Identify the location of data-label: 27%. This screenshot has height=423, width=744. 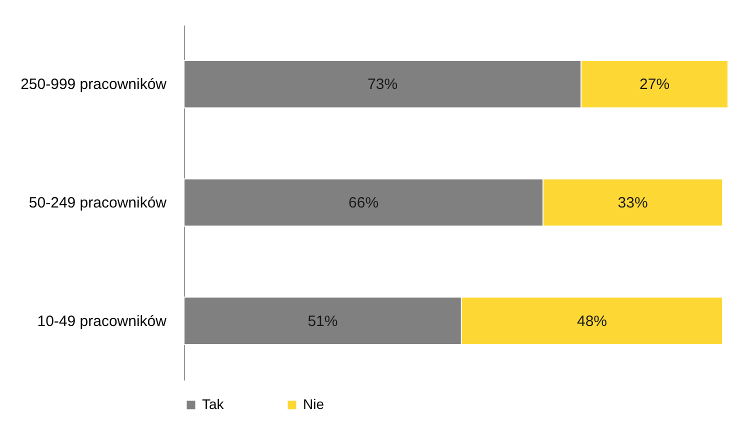
(655, 85).